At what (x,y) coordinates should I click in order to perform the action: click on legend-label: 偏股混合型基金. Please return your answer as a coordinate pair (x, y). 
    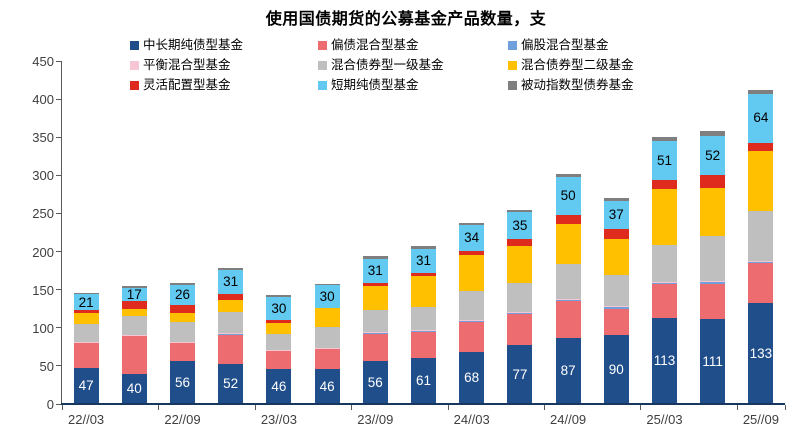
    Looking at the image, I should click on (565, 45).